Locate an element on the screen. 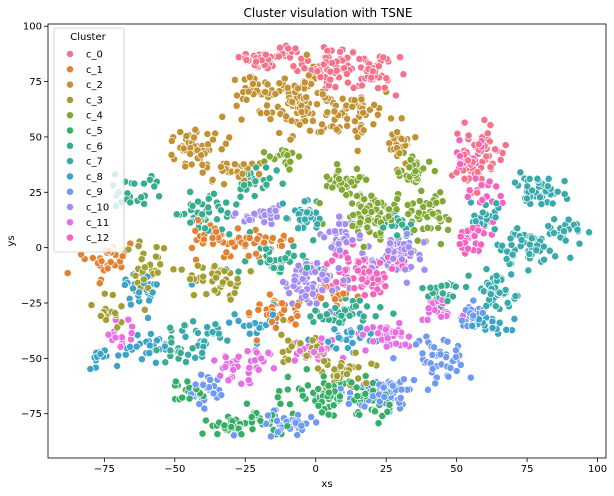 The width and height of the screenshot is (614, 496). x-tick-label: 75 is located at coordinates (527, 469).